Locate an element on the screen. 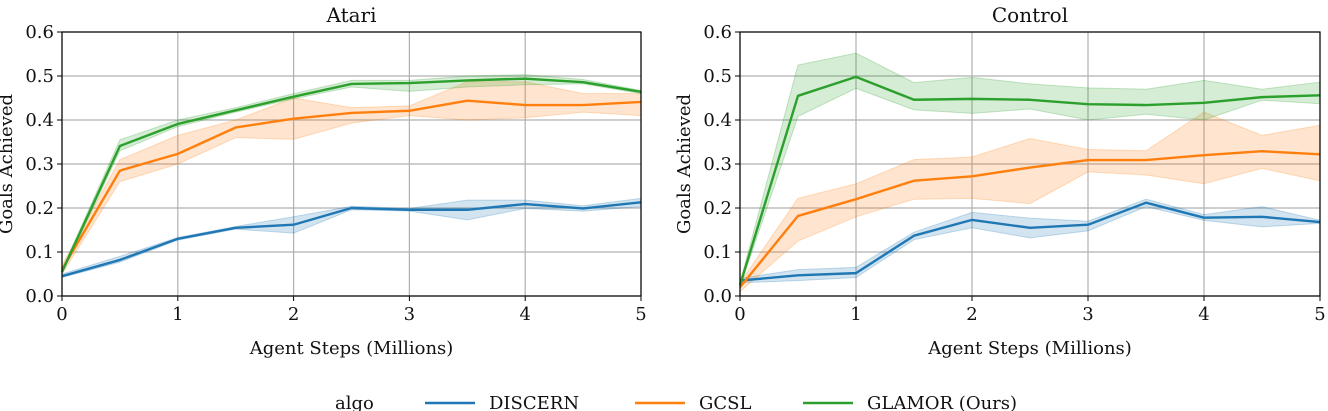 This screenshot has height=411, width=1328. legend-entry: DISCERN is located at coordinates (534, 402).